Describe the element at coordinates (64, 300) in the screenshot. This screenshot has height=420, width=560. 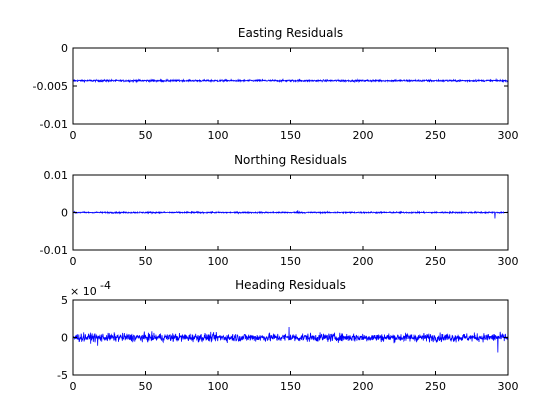
I see `y-tick-label: 5` at that location.